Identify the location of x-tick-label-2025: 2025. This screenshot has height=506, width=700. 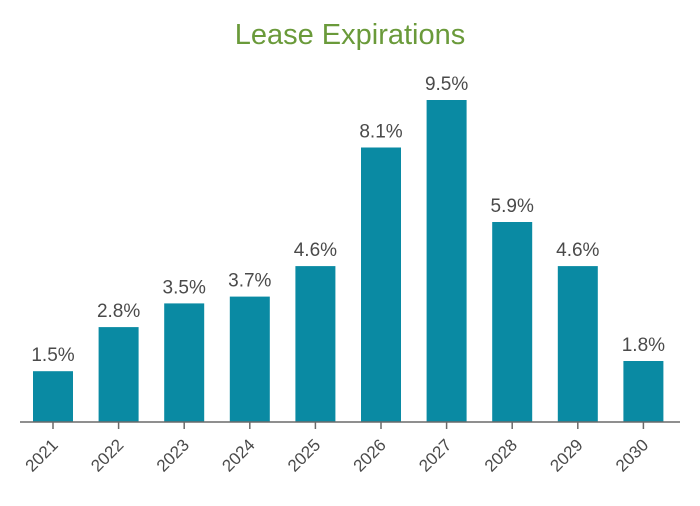
(304, 455).